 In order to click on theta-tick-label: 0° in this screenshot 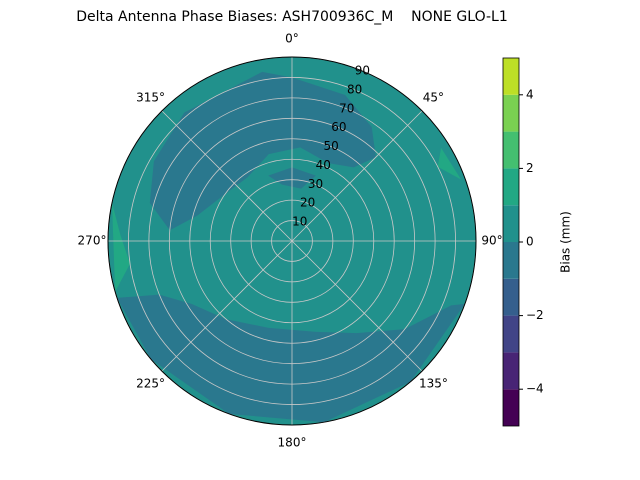, I will do `click(292, 39)`.